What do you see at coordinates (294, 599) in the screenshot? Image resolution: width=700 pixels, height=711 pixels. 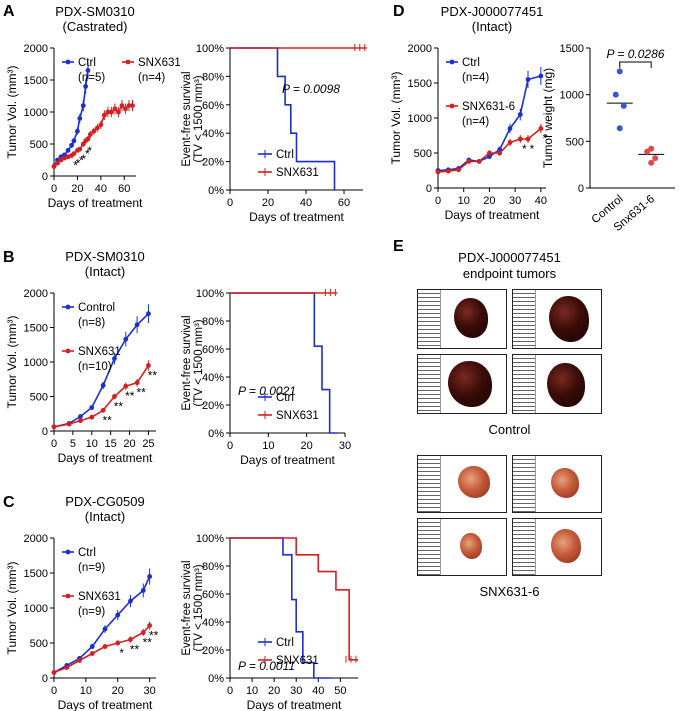 I see `panel-c2-series-snx631` at bounding box center [294, 599].